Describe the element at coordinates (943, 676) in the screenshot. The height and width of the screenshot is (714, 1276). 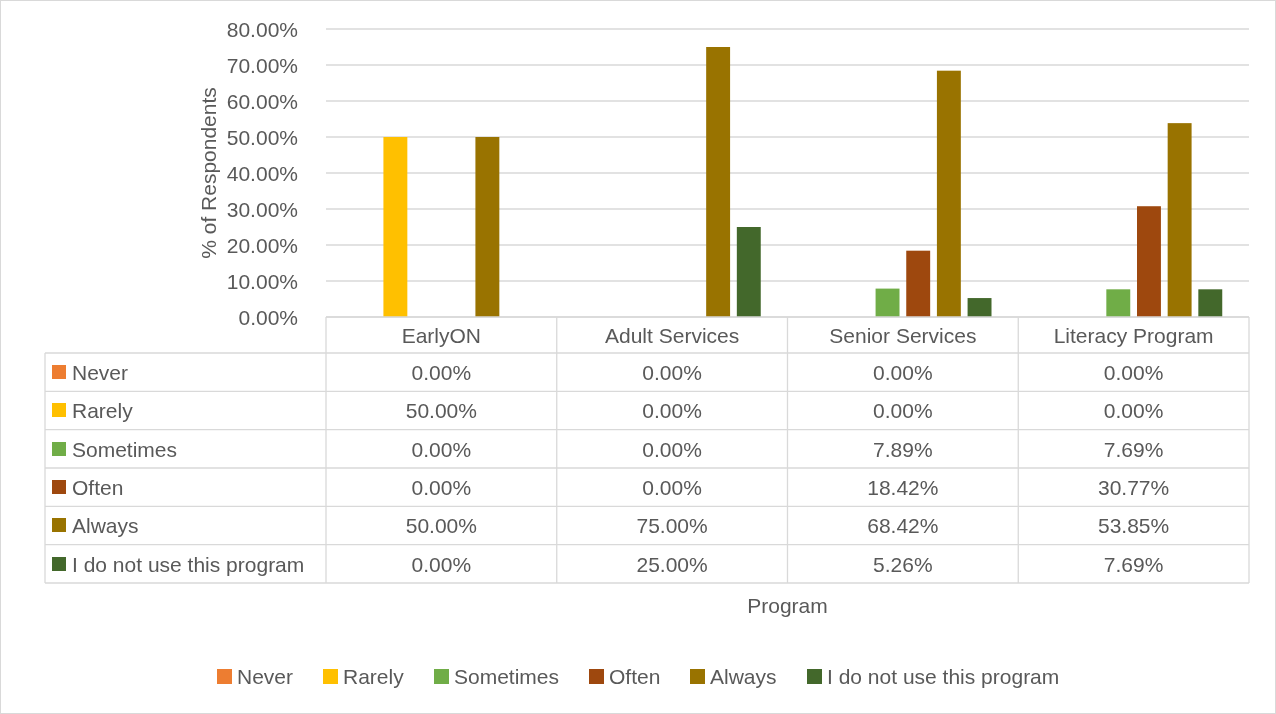
I see `legend-label: I do not use this program` at that location.